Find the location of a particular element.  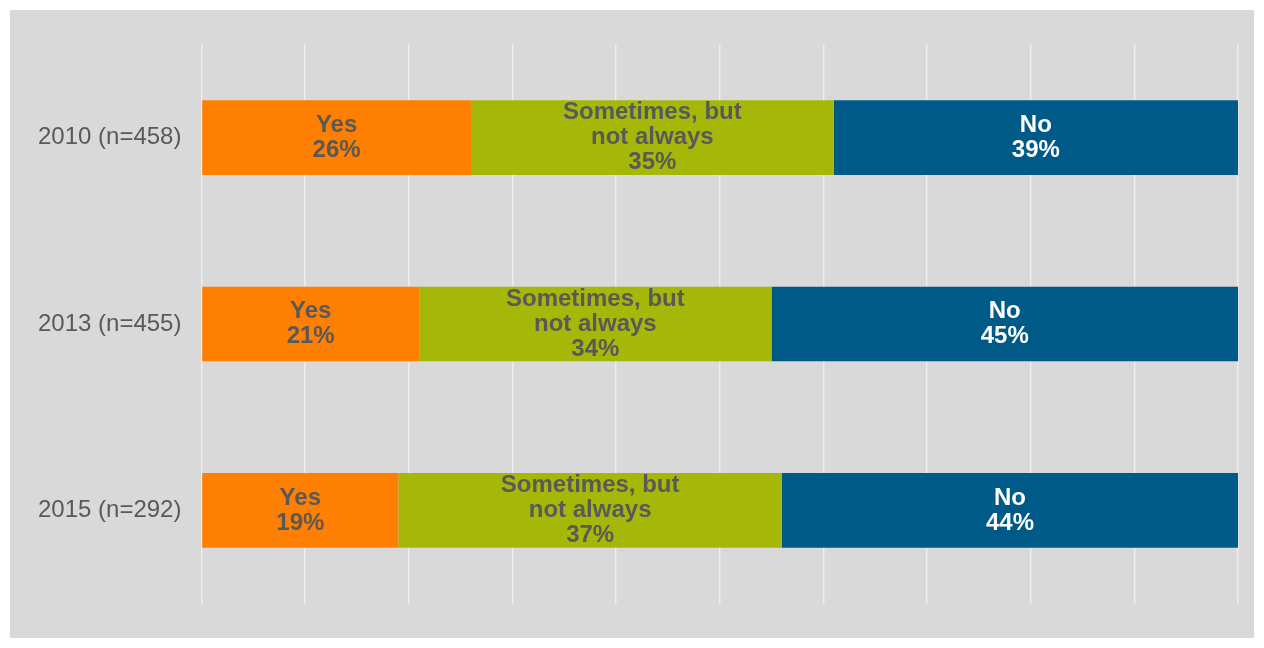

y-tick-label: 2013 (n=455) is located at coordinates (110, 322).